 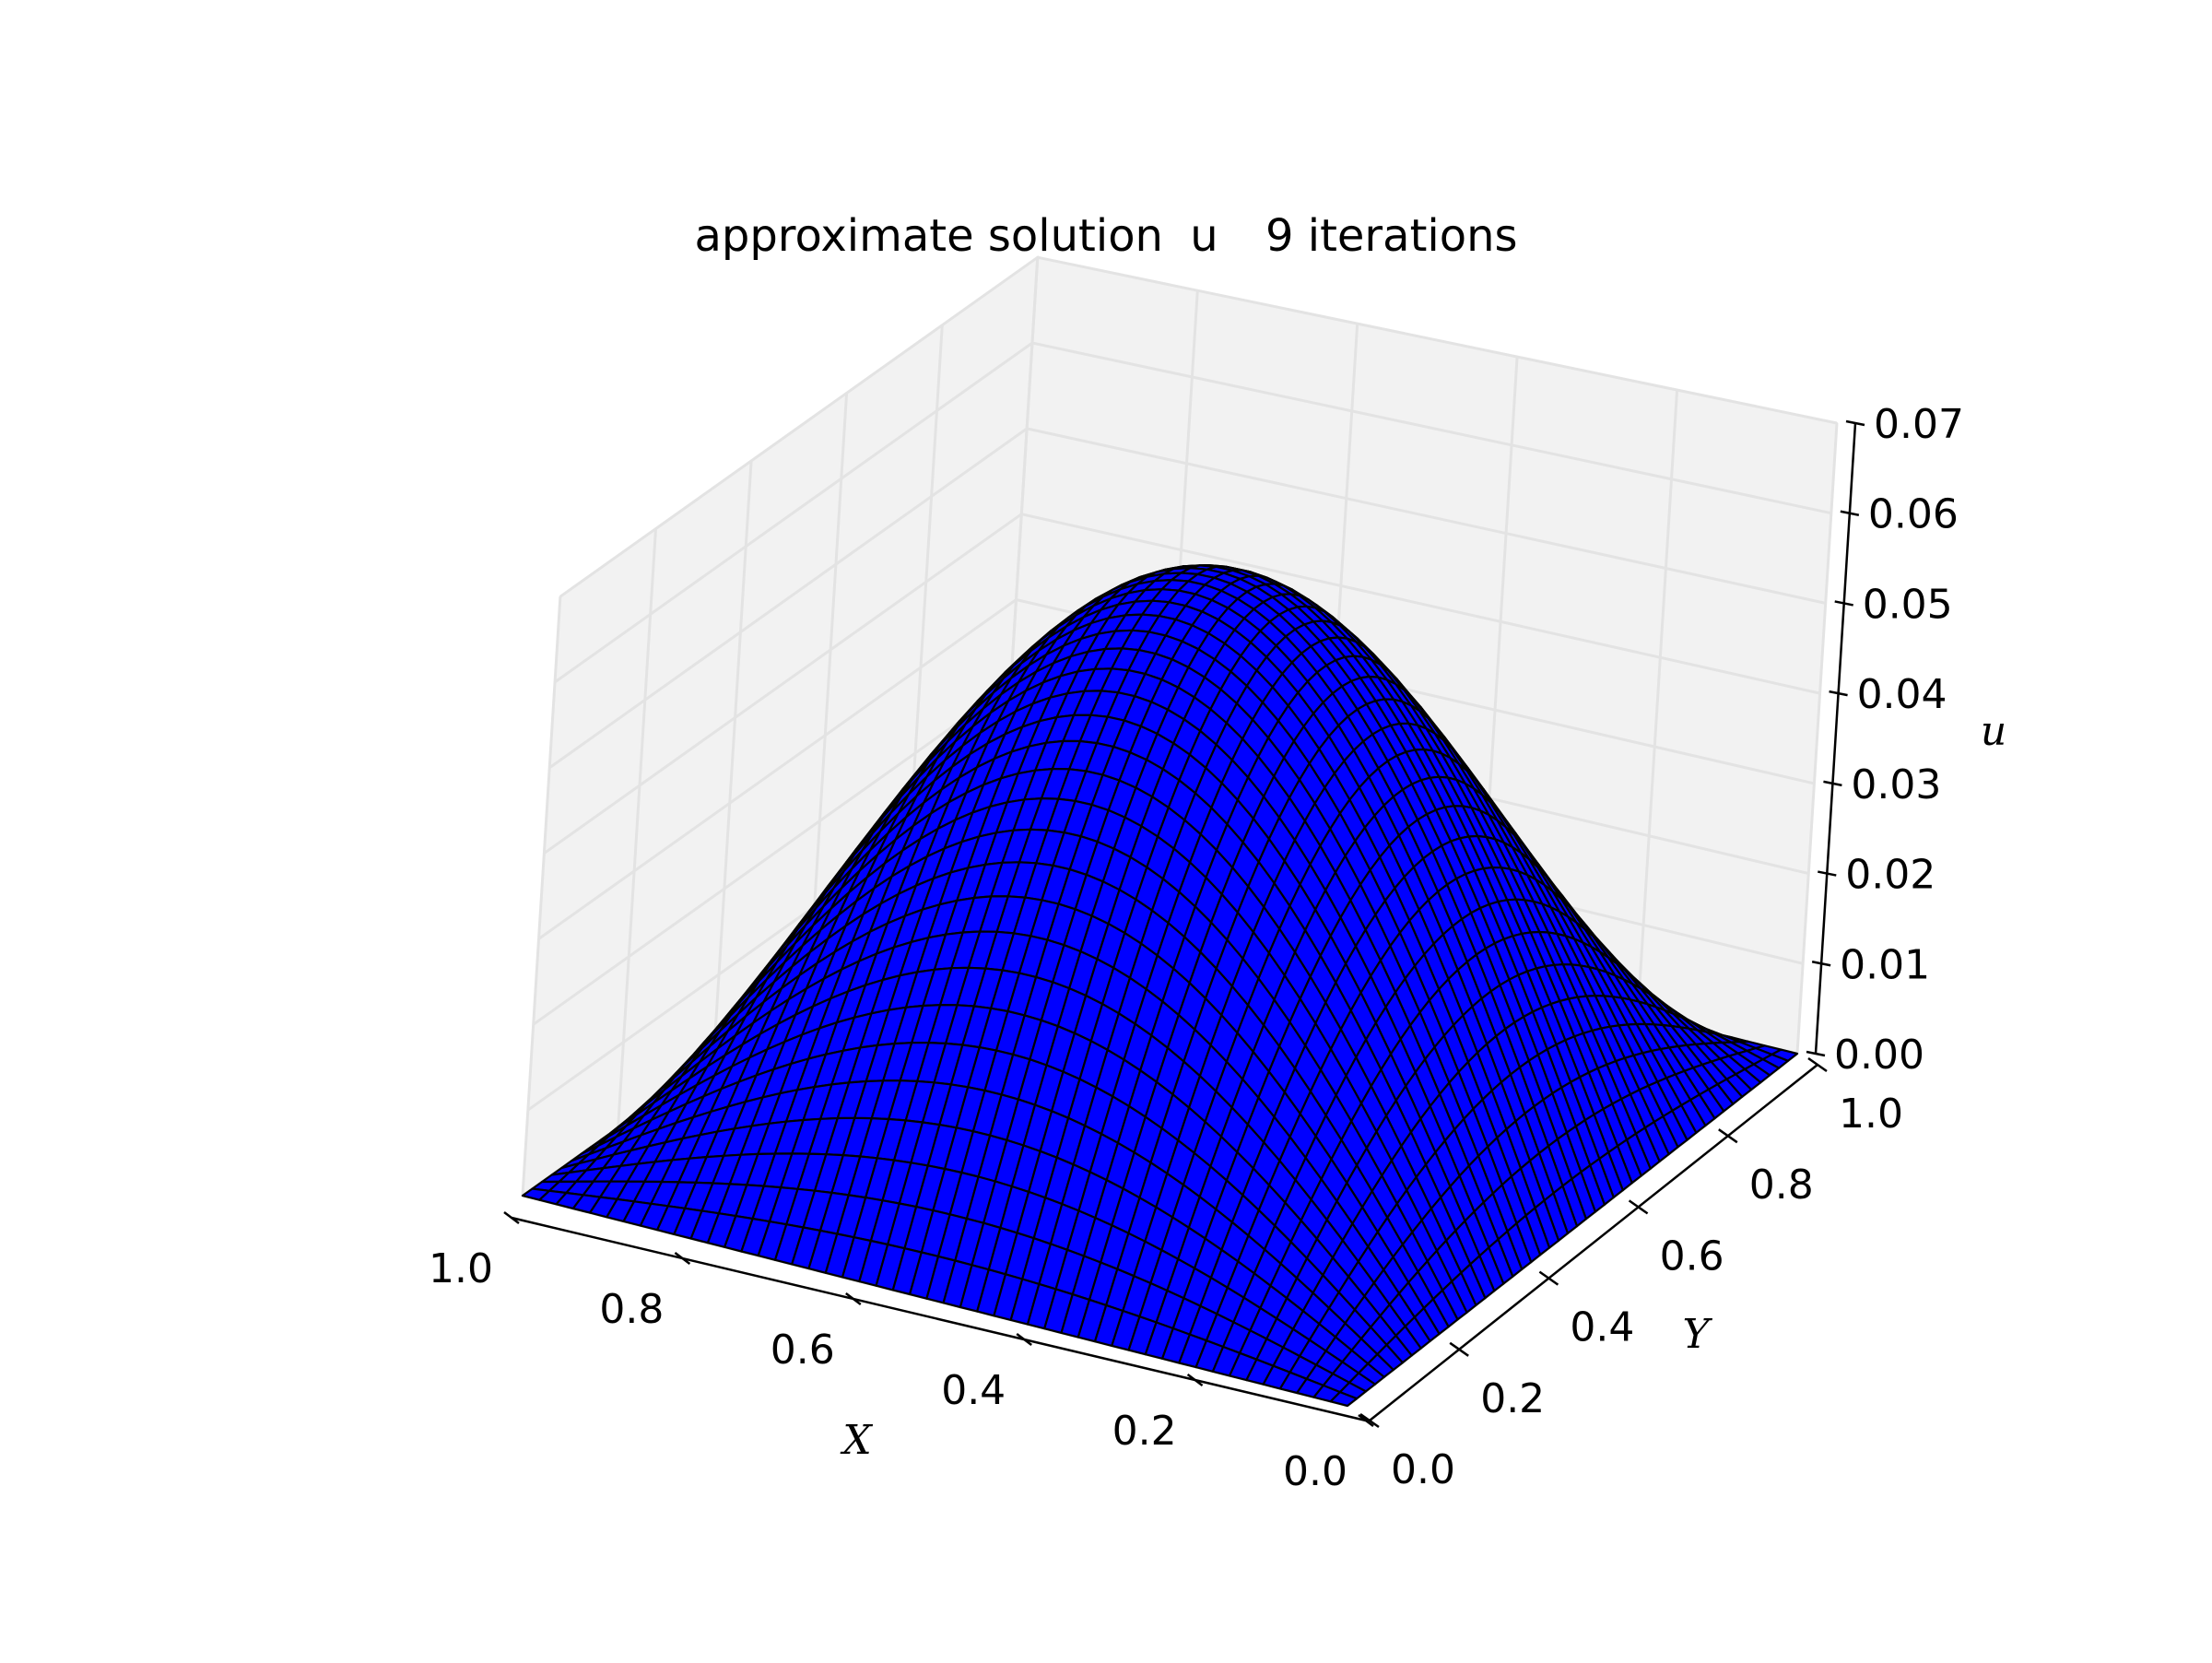 I want to click on y-tick-label: 0.2, so click(x=1512, y=1398).